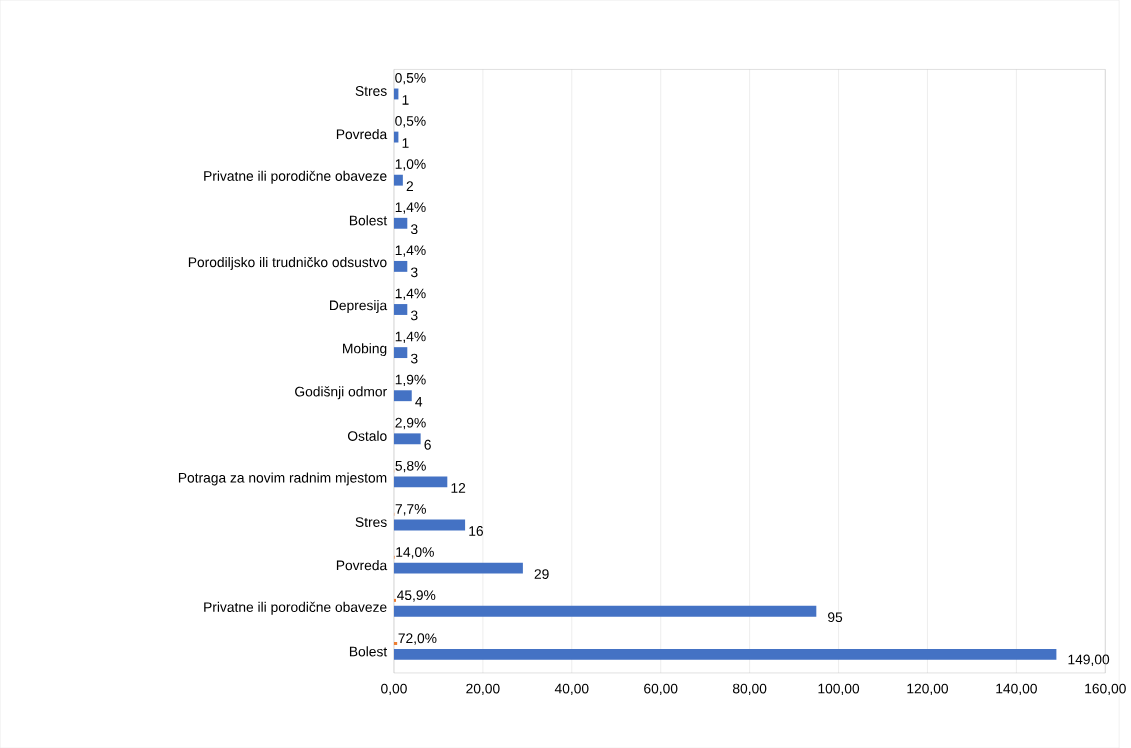 The image size is (1131, 748). I want to click on data-label: 12, so click(458, 487).